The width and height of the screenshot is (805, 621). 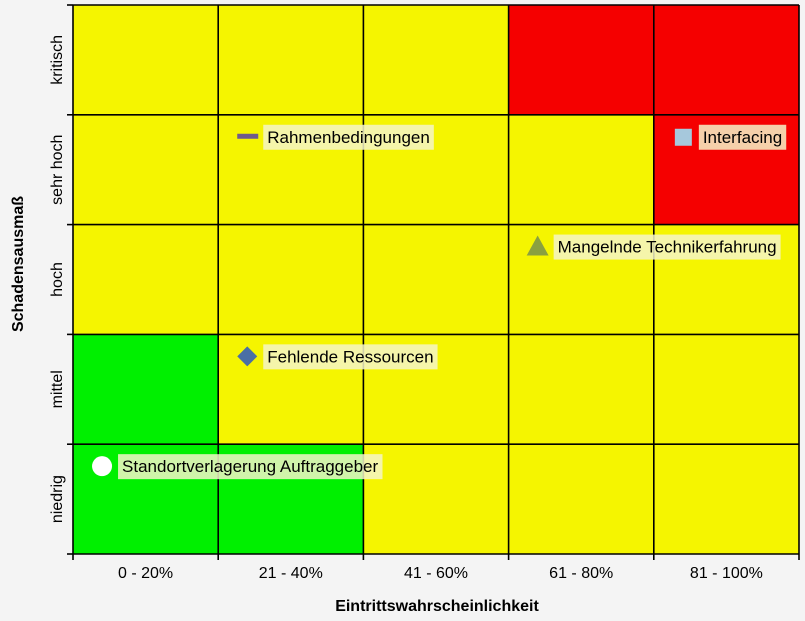 What do you see at coordinates (537, 245) in the screenshot?
I see `risk-marker-triangle` at bounding box center [537, 245].